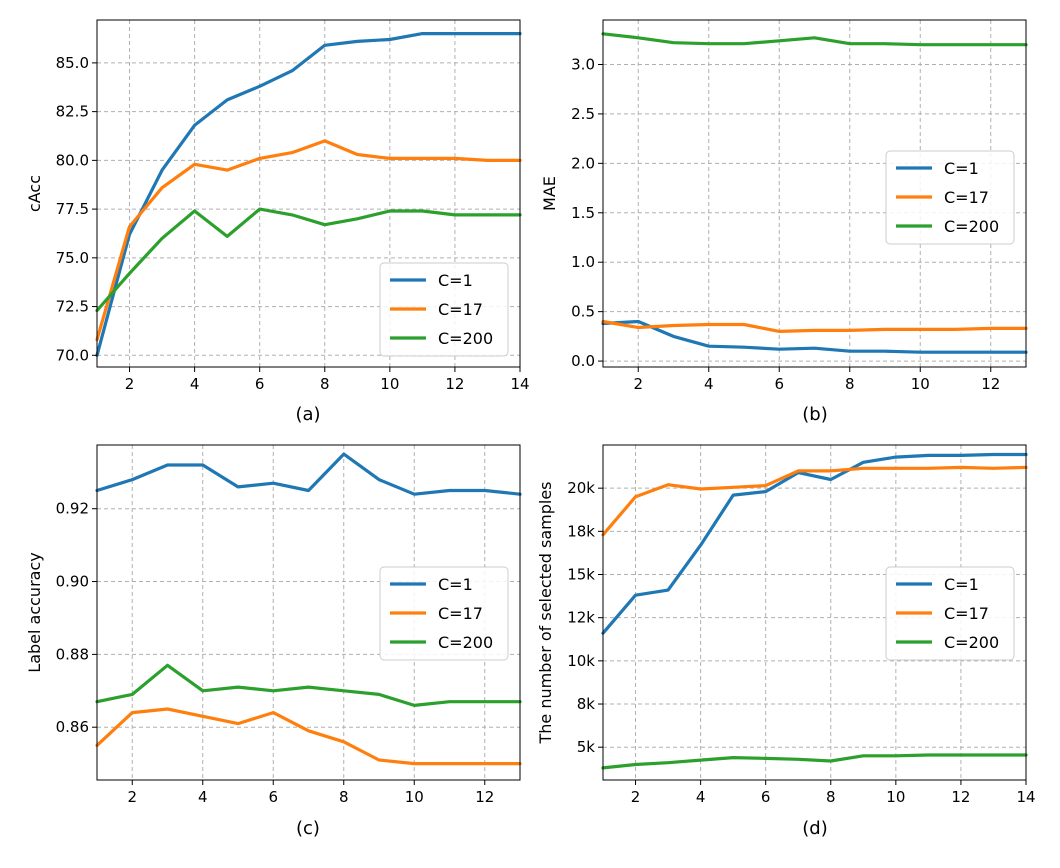 Image resolution: width=1060 pixels, height=868 pixels. What do you see at coordinates (581, 488) in the screenshot?
I see `y-tick-label: 20k` at bounding box center [581, 488].